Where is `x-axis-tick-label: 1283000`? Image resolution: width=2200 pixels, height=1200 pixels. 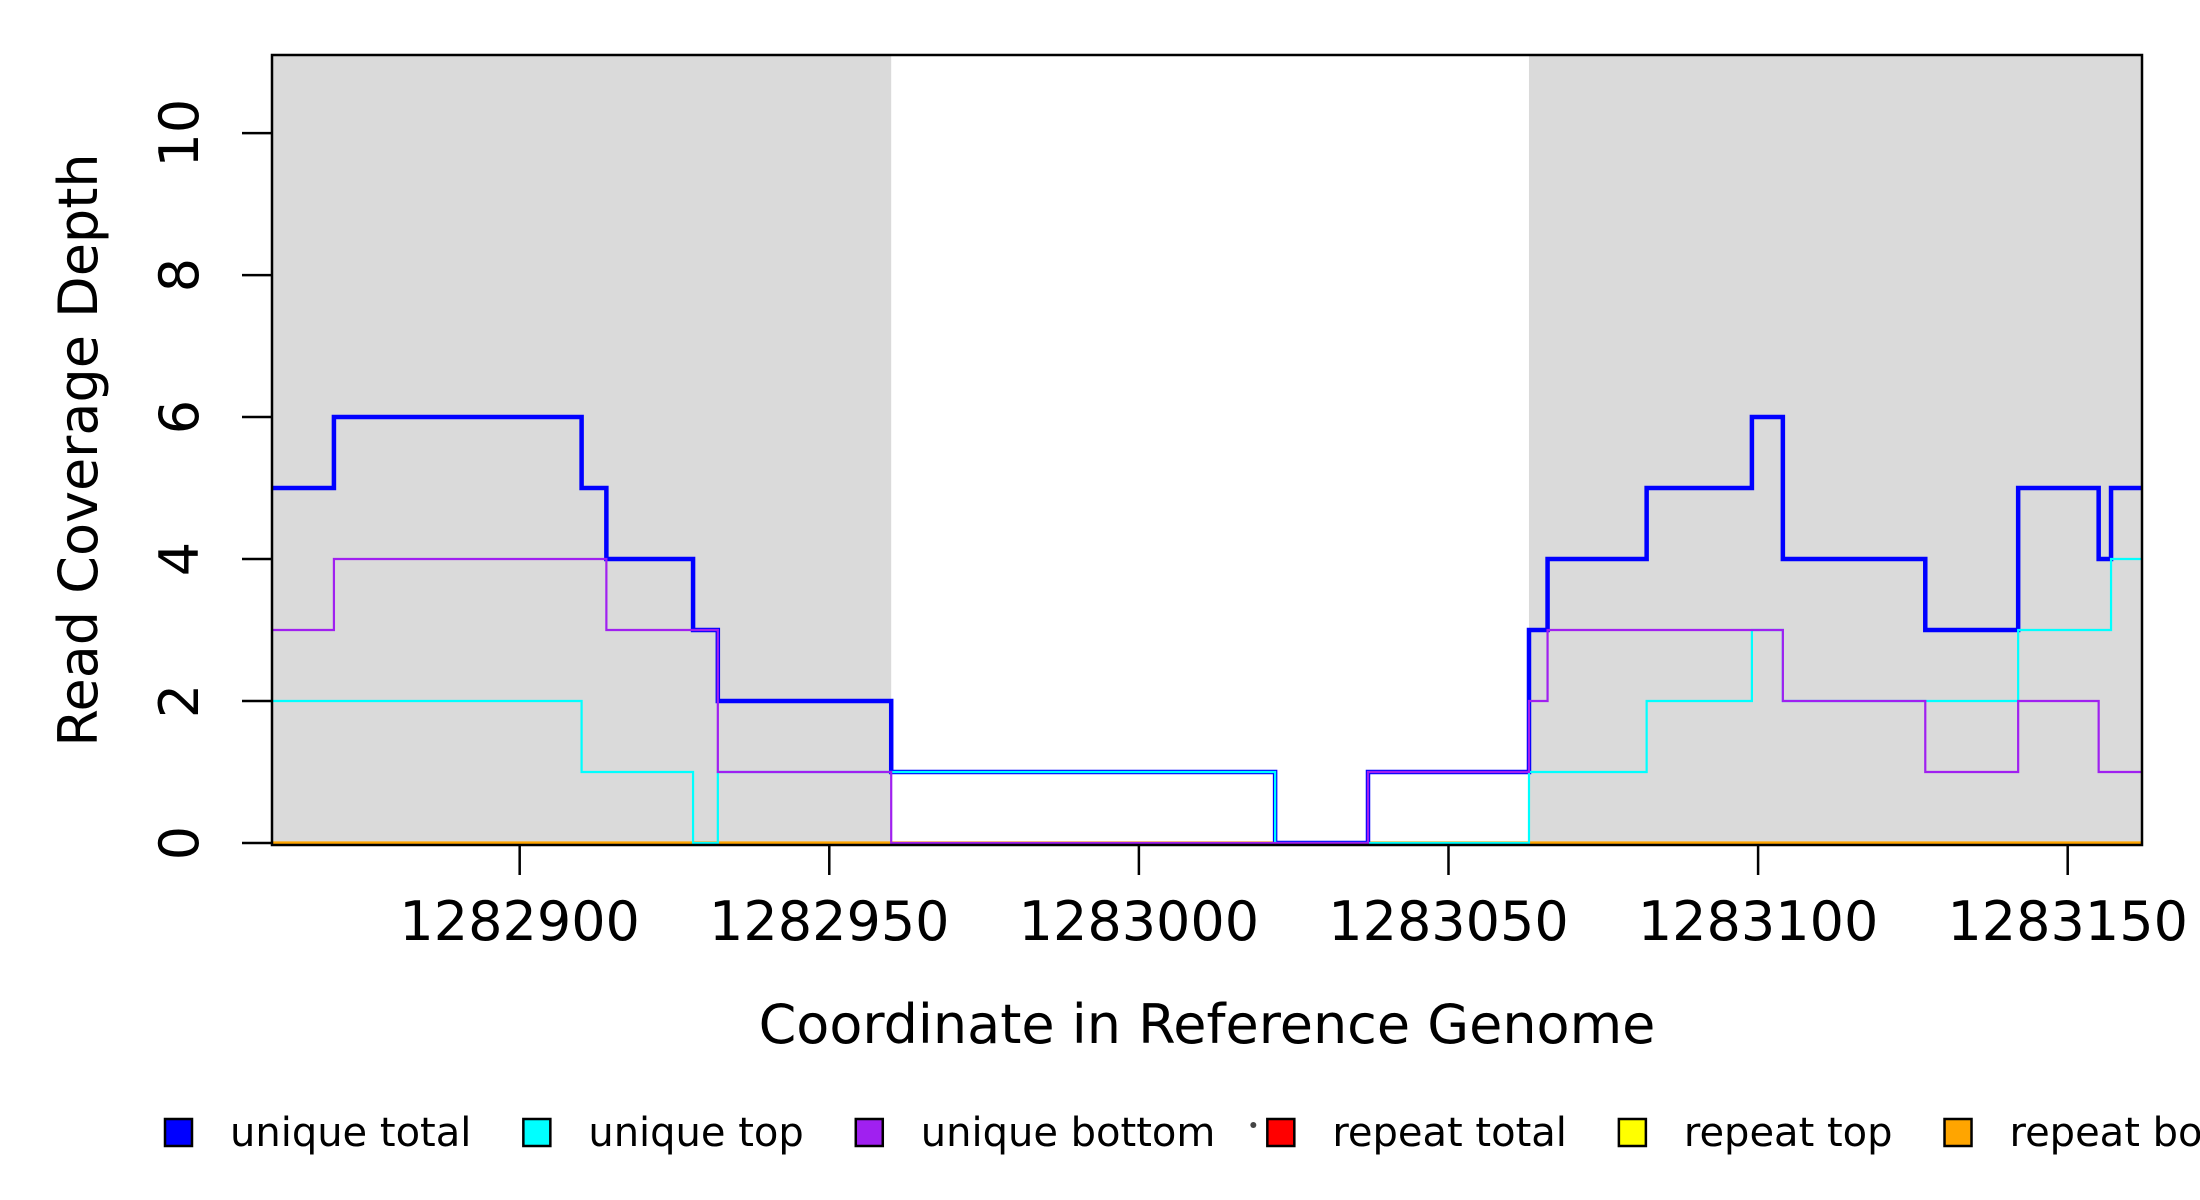 x-axis-tick-label: 1283000 is located at coordinates (1139, 921).